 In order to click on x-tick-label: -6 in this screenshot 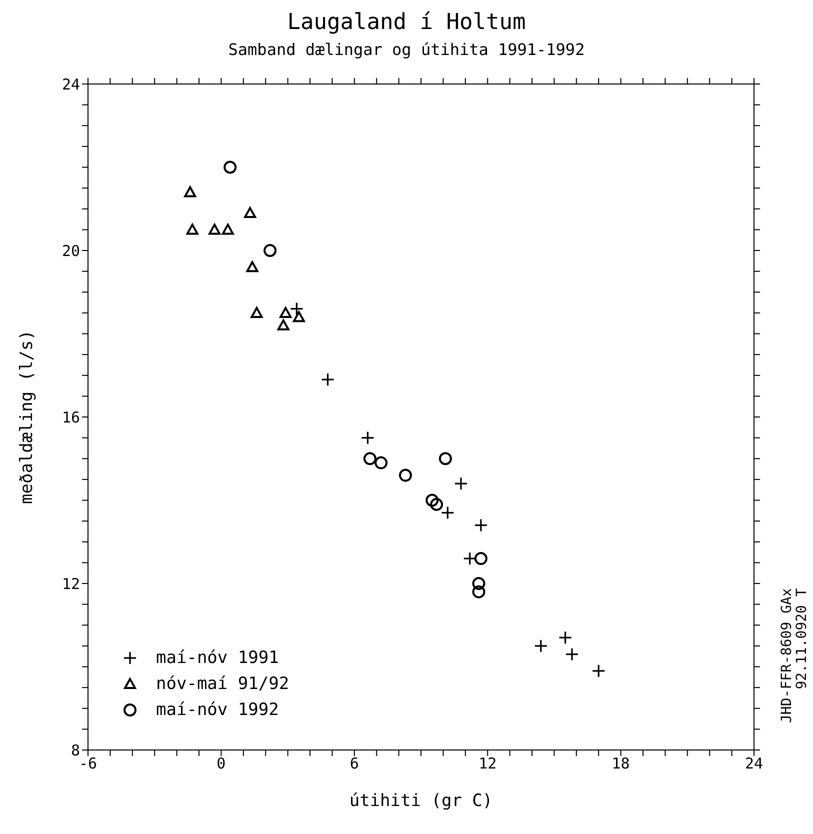, I will do `click(88, 763)`.